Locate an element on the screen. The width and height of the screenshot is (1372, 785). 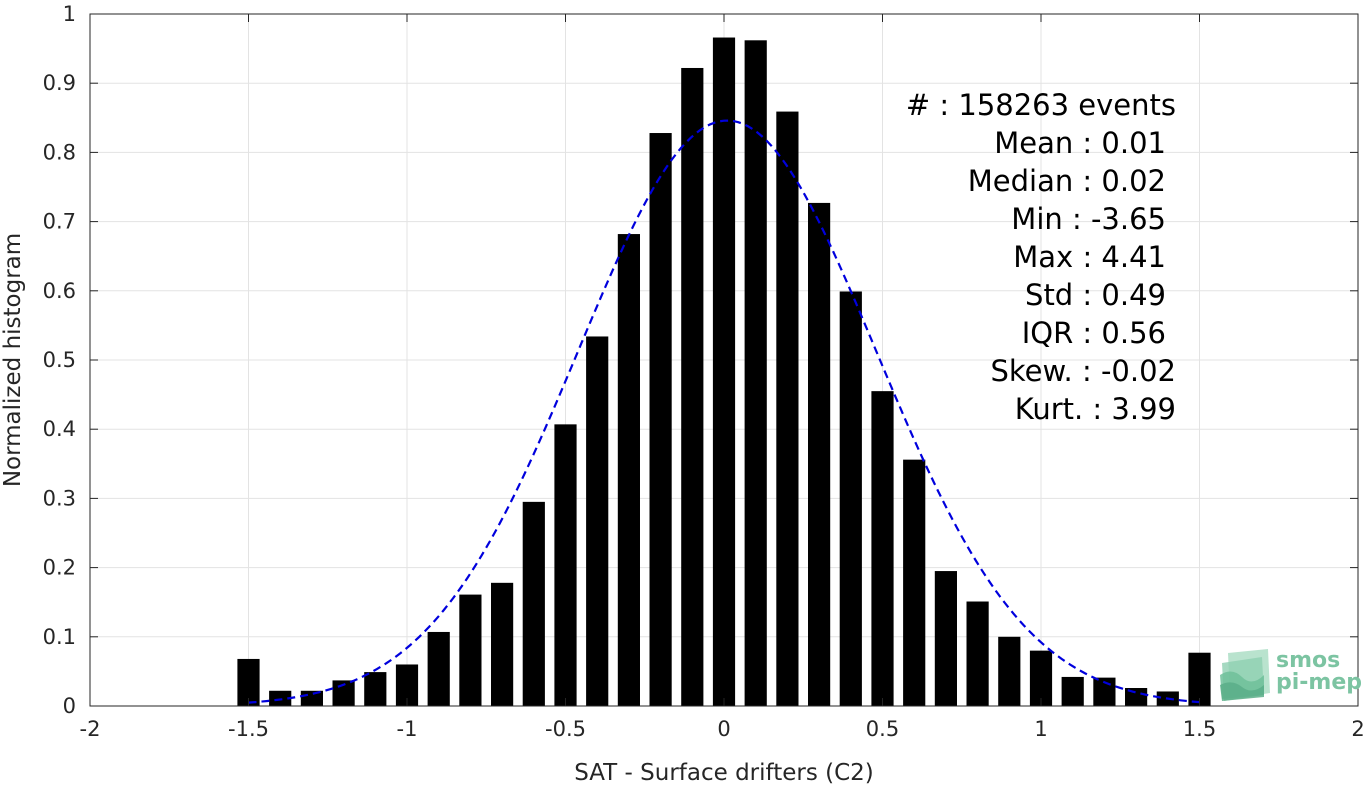
y-tick-label: 0.5 is located at coordinates (59, 360).